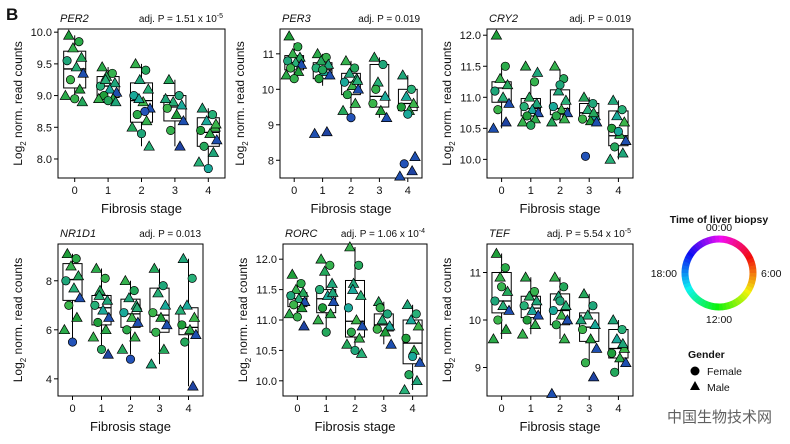 This screenshot has height=444, width=790. I want to click on wheel-label-18: 18:00, so click(664, 274).